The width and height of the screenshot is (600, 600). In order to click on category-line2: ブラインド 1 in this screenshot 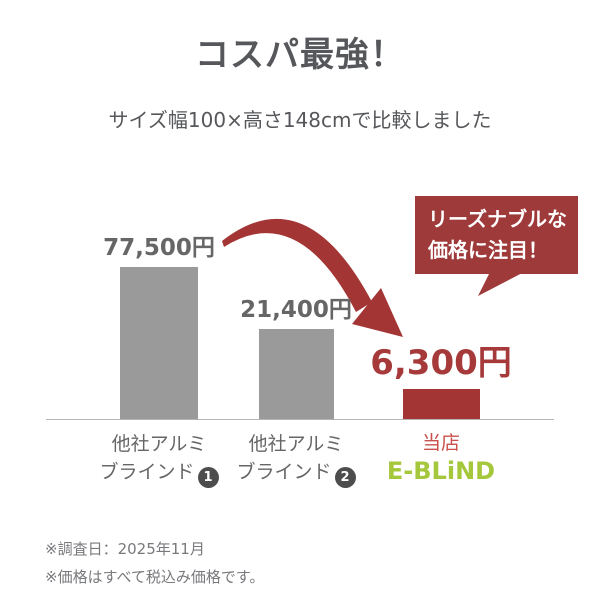, I will do `click(159, 473)`.